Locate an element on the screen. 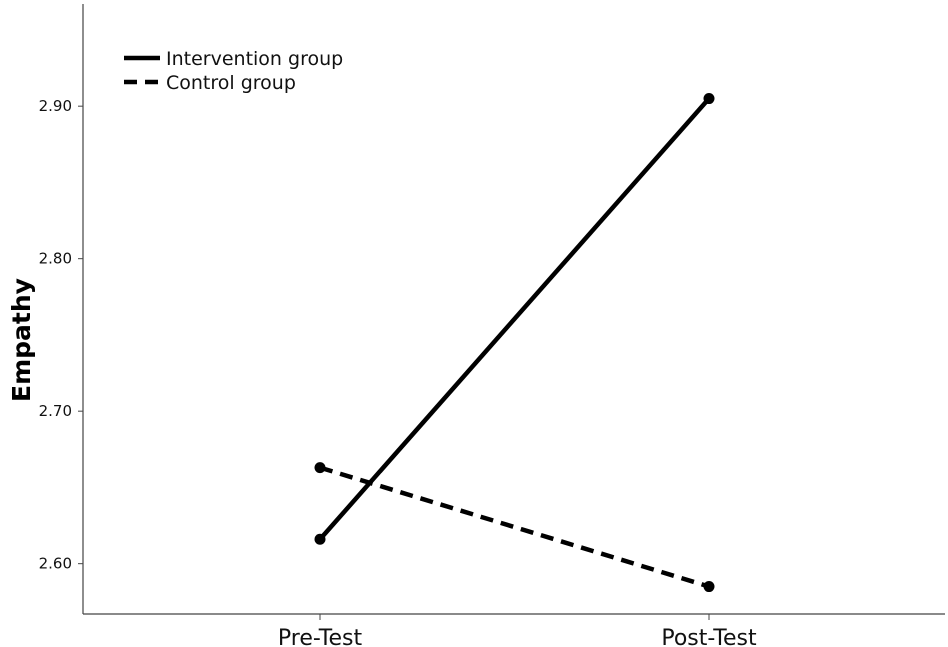  series-line is located at coordinates (514, 527).